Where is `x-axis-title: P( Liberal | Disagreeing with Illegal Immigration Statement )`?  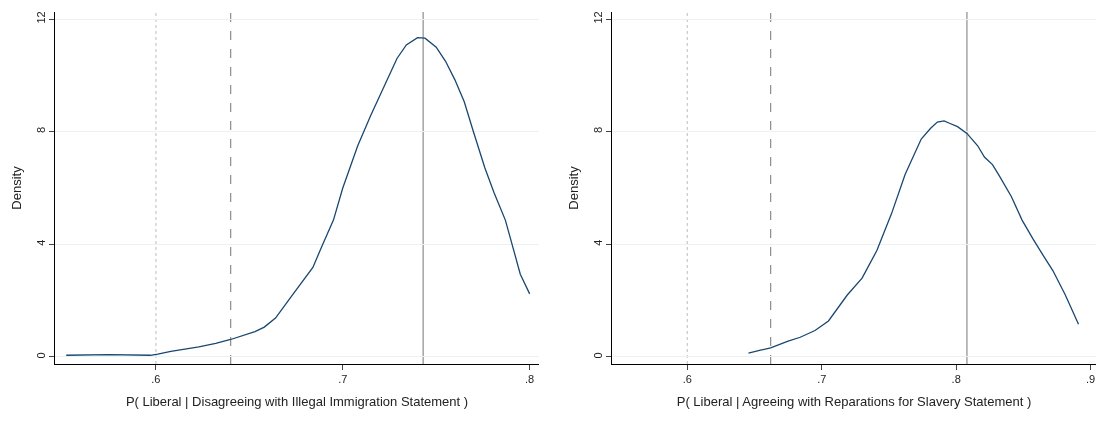
x-axis-title: P( Liberal | Disagreeing with Illegal Immigration Statement ) is located at coordinates (297, 401).